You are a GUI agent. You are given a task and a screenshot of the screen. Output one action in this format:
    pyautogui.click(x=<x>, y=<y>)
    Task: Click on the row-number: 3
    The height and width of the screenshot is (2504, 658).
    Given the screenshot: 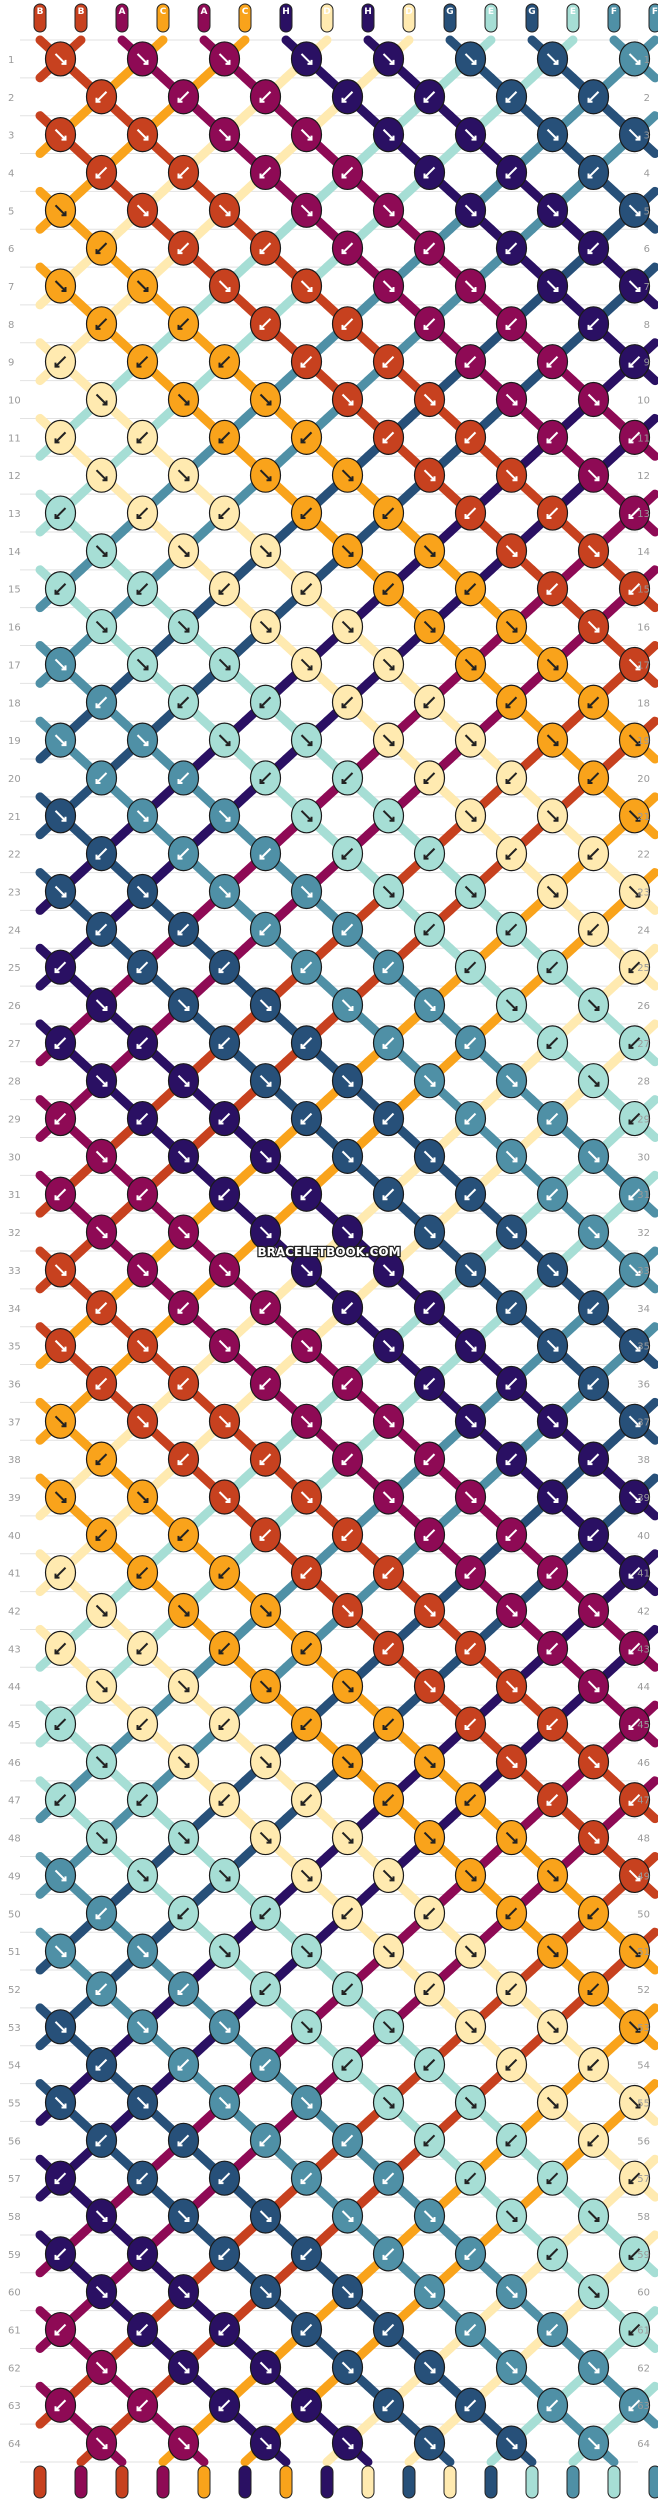 What is the action you would take?
    pyautogui.click(x=11, y=136)
    